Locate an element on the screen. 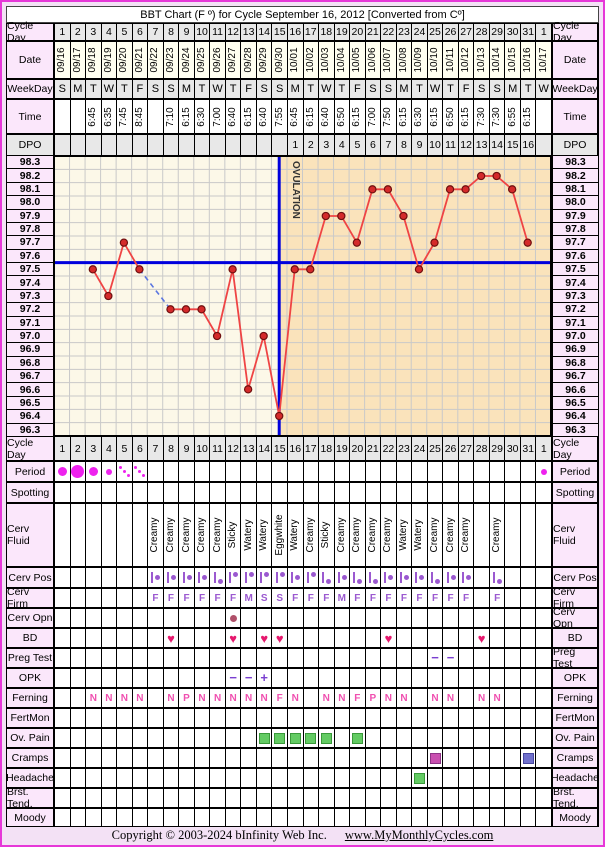  day-cell: 10/04 is located at coordinates (341, 60).